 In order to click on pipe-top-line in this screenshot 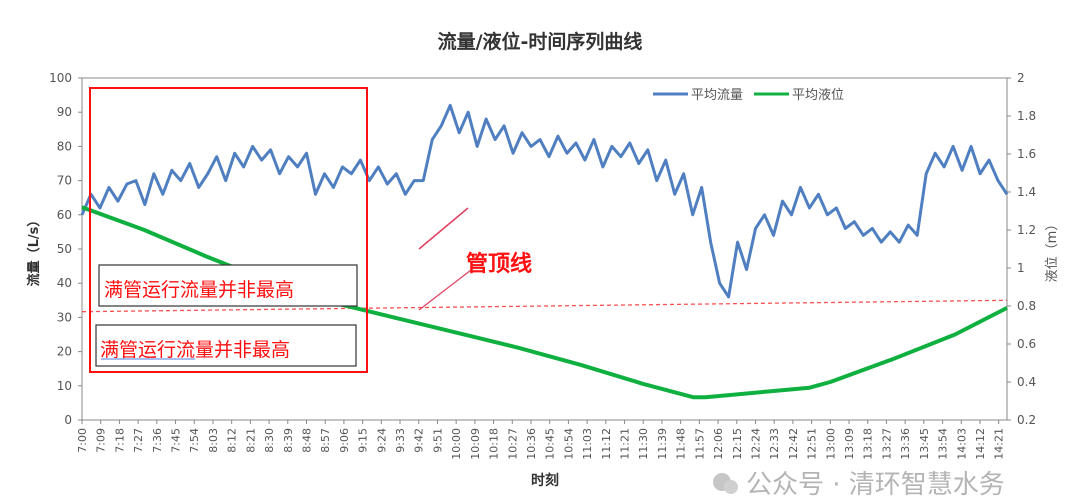, I will do `click(544, 306)`.